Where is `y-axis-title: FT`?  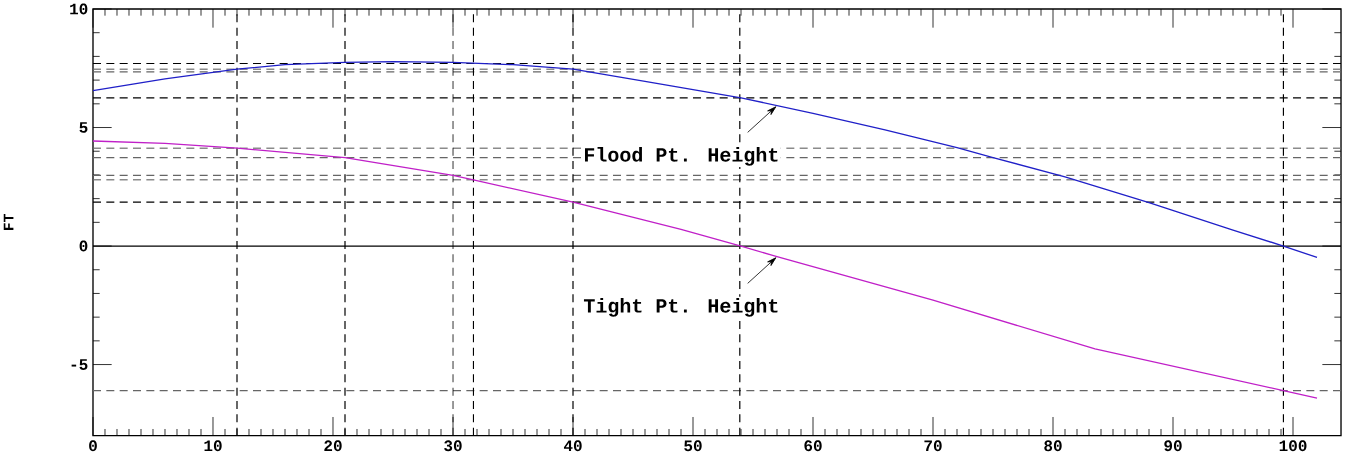 y-axis-title: FT is located at coordinates (8, 221).